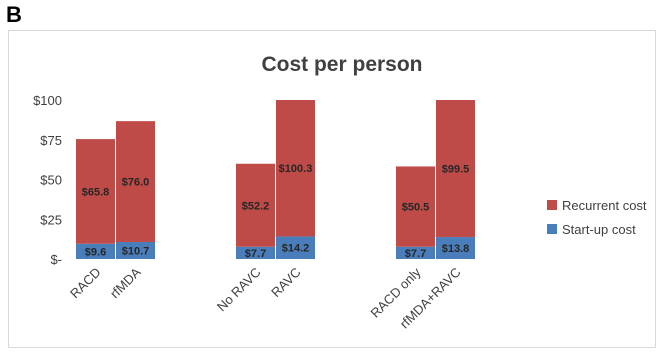 The width and height of the screenshot is (660, 352). What do you see at coordinates (341, 64) in the screenshot?
I see `chart-title: Cost per person` at bounding box center [341, 64].